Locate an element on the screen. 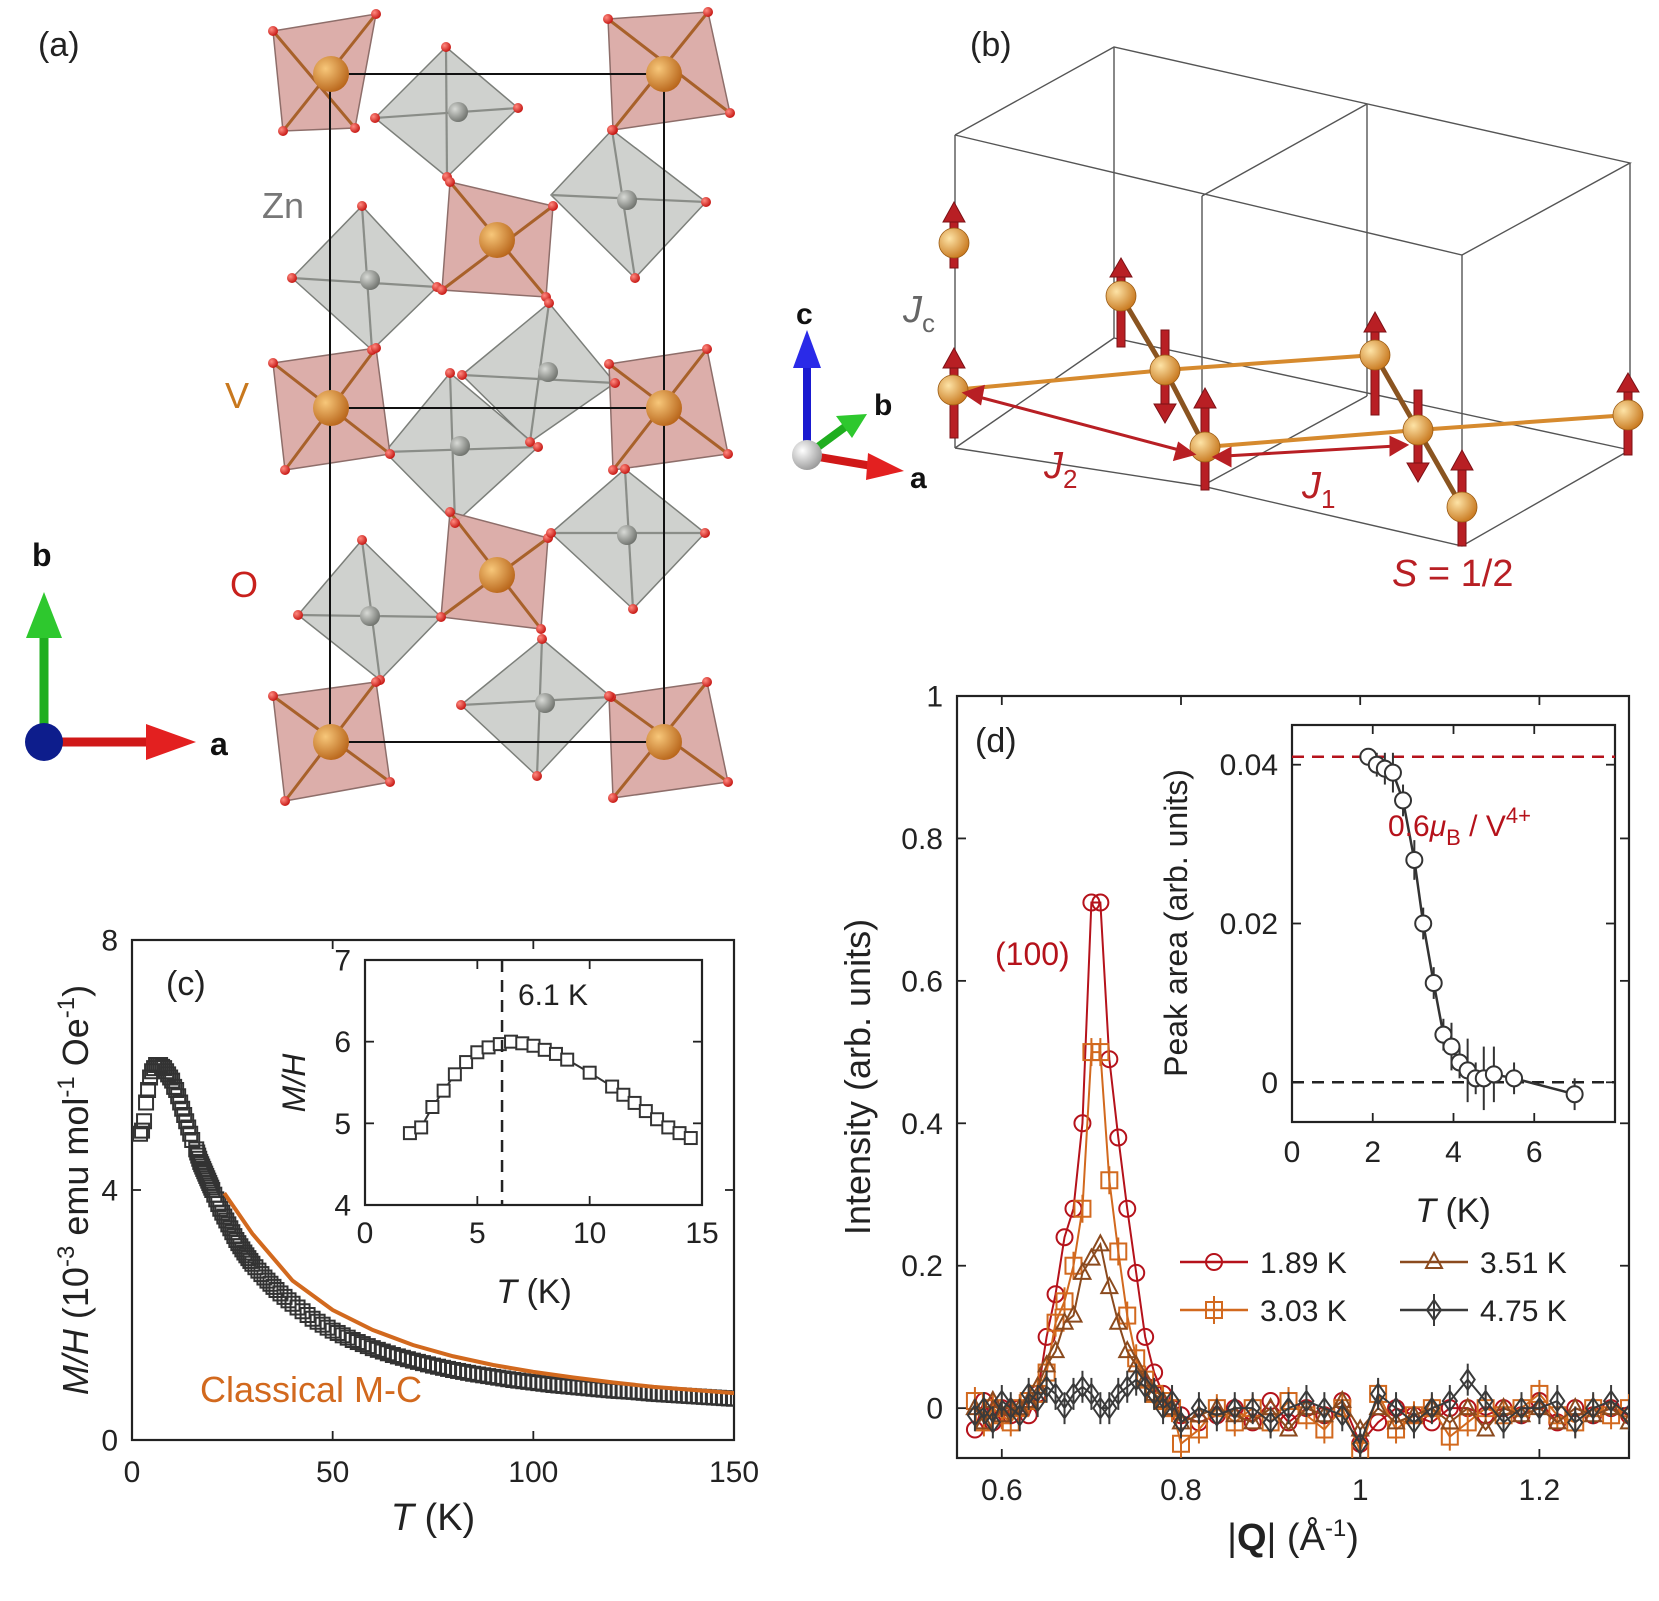  d-legend-label: 4.75 K is located at coordinates (1523, 1311).